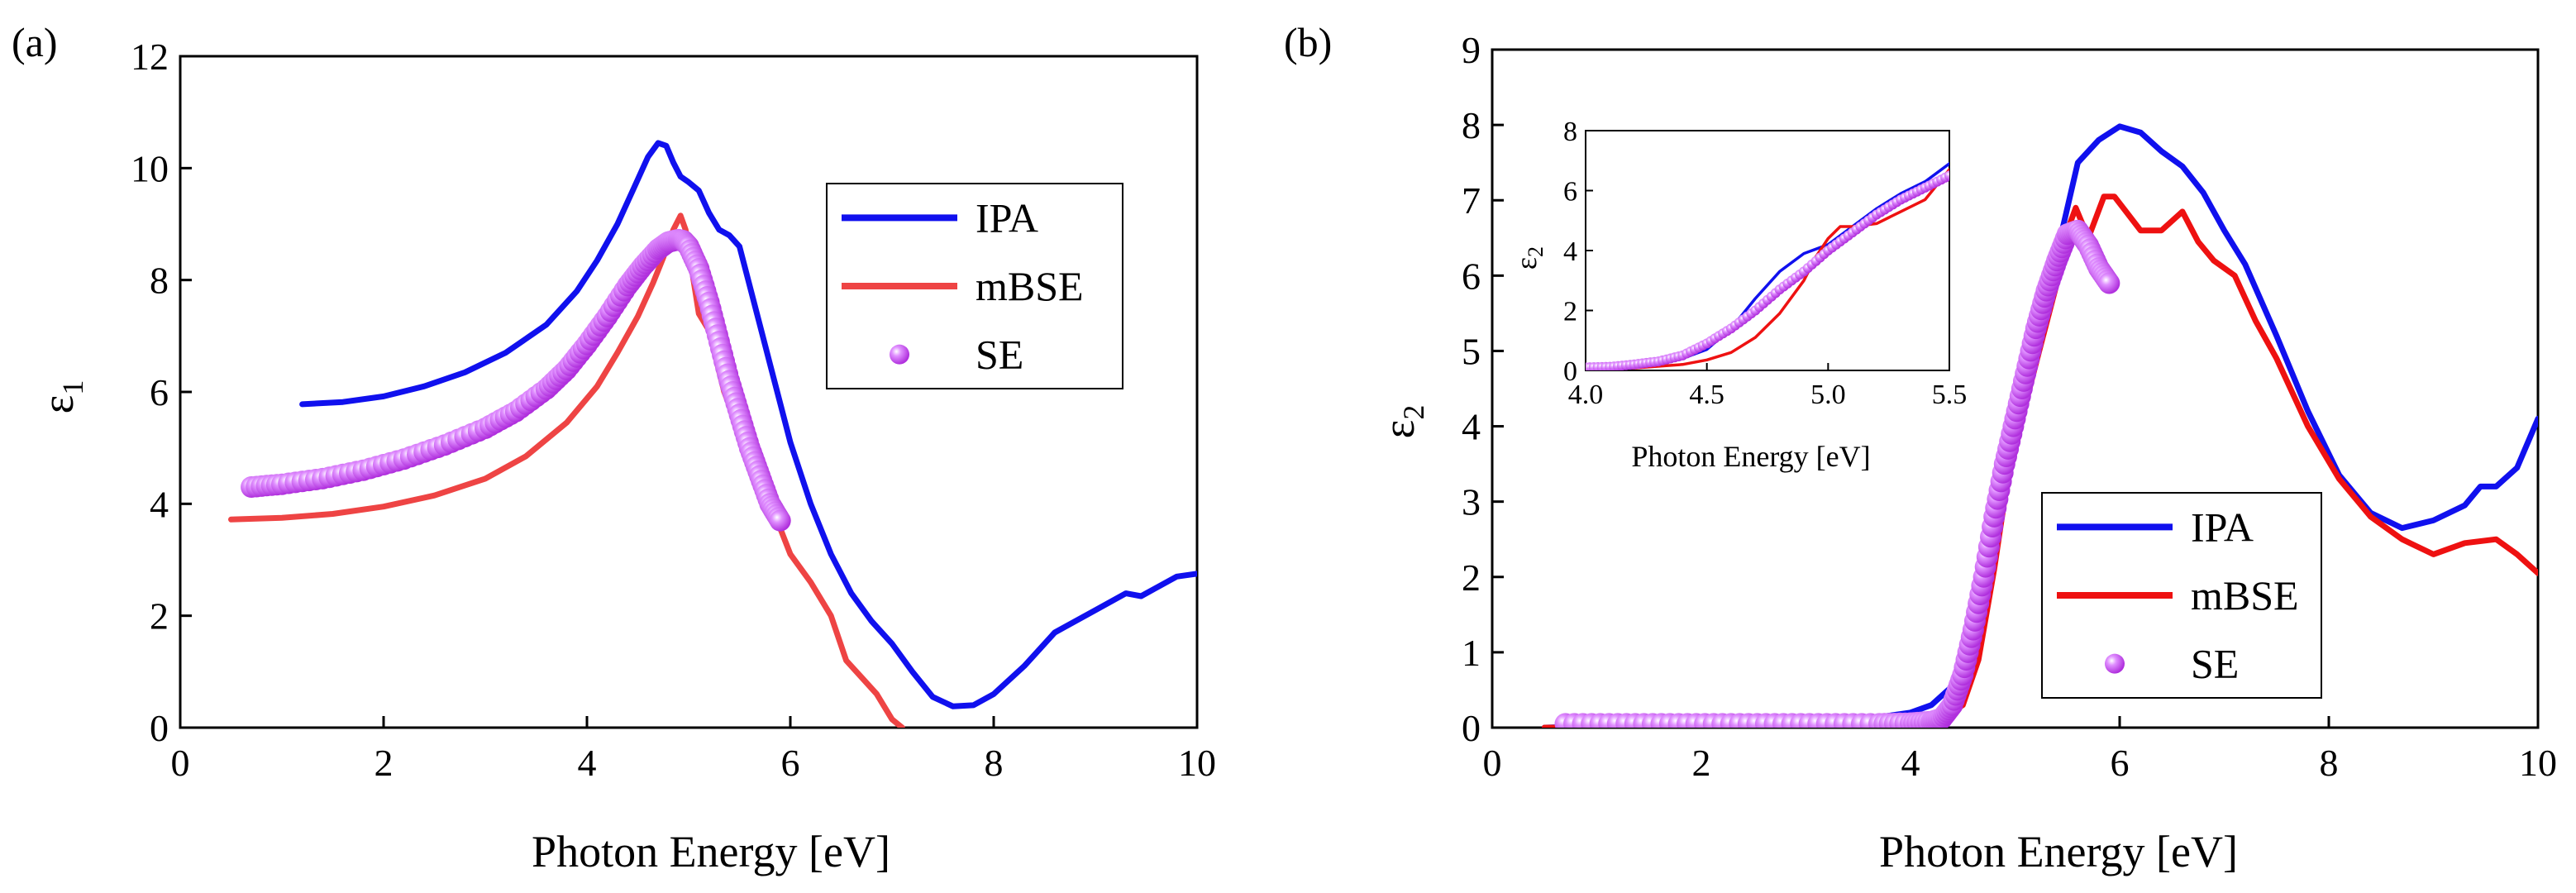 The height and width of the screenshot is (893, 2576). I want to click on panel-b-xtick-label: 0, so click(1492, 763).